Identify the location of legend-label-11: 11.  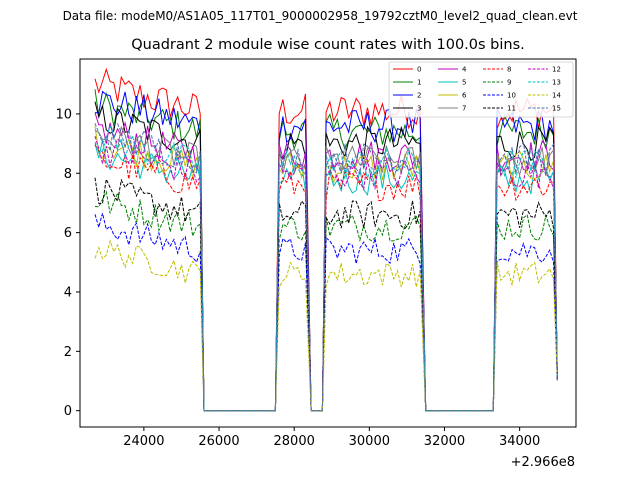
(511, 109).